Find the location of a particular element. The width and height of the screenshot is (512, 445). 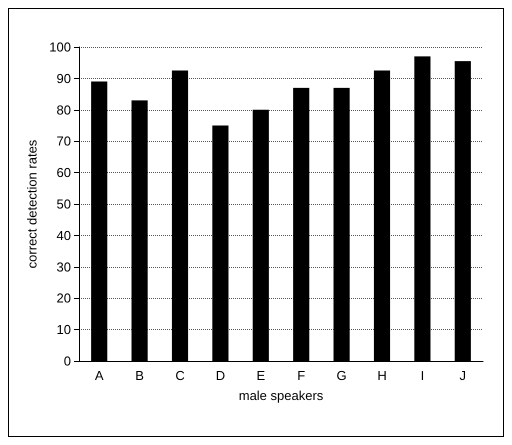

y-tick-label: 70 is located at coordinates (63, 141).